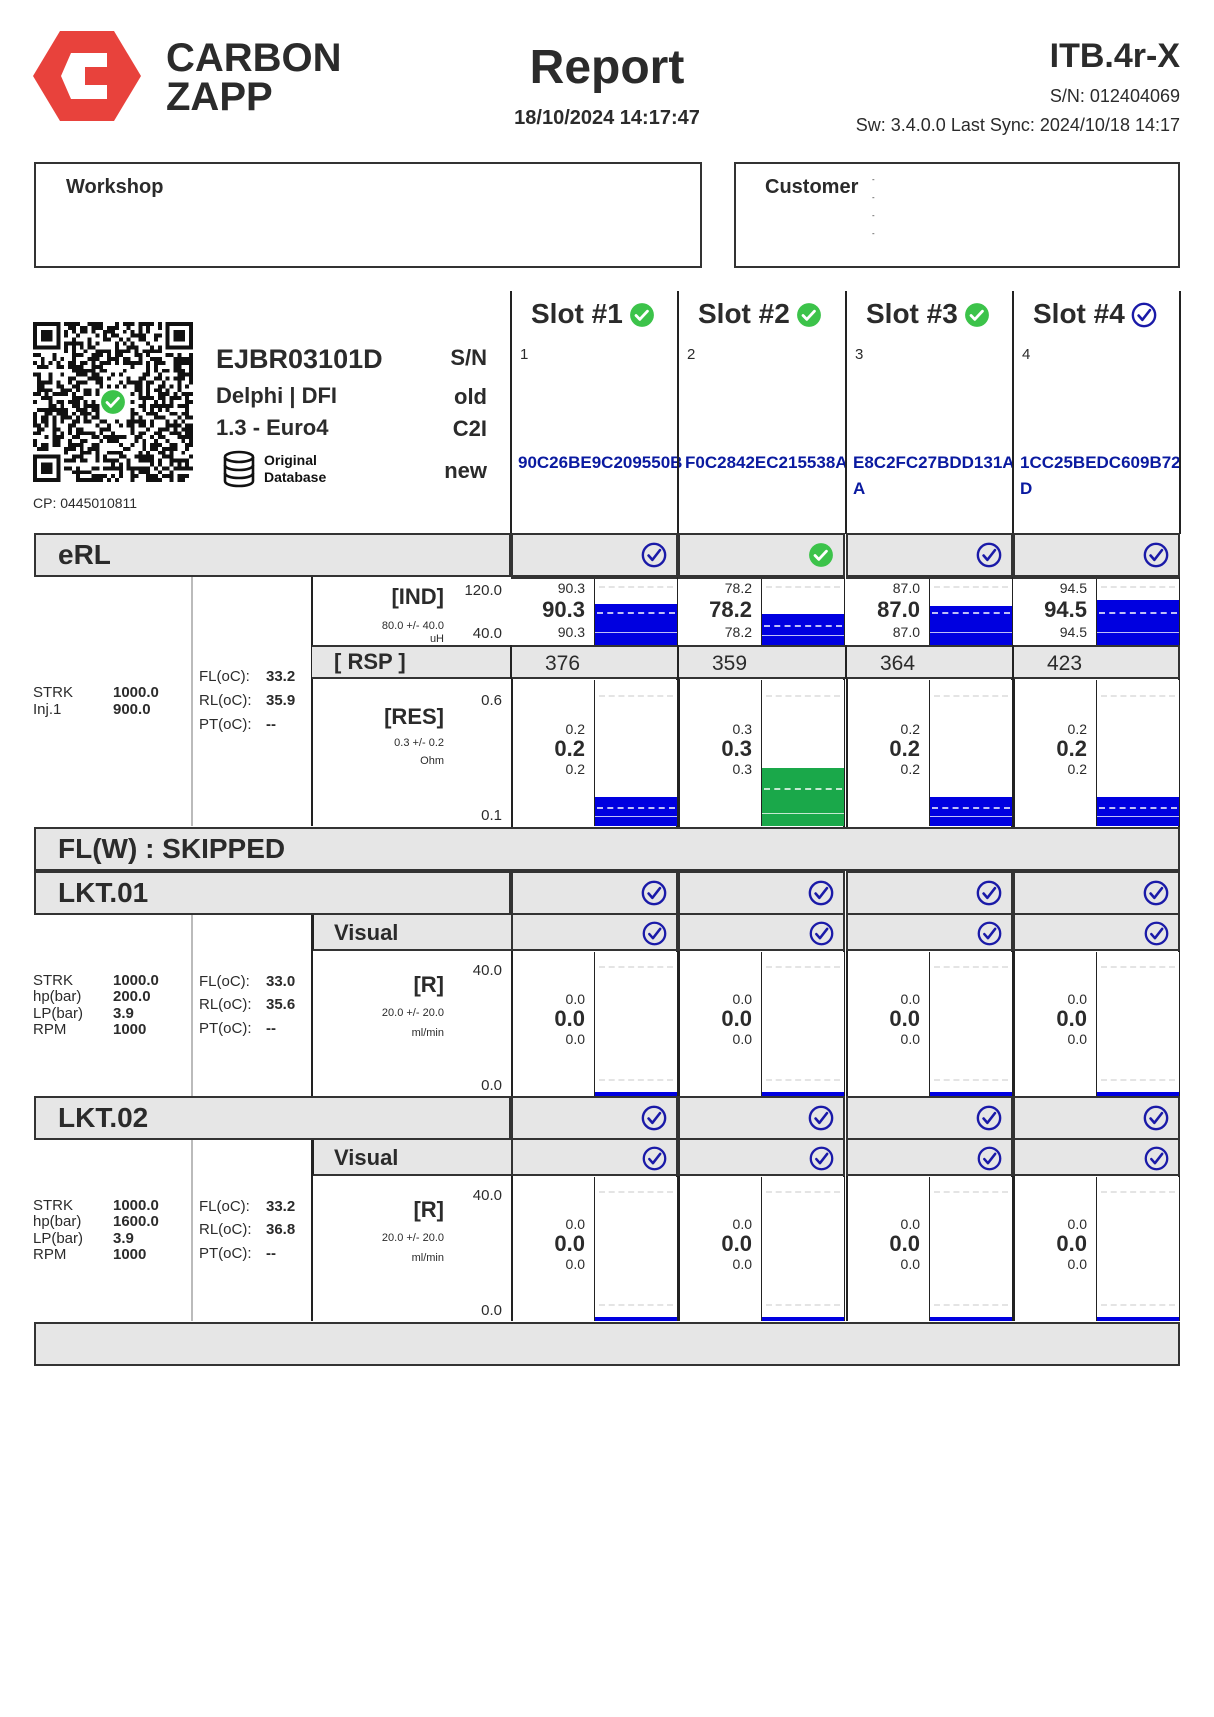 The height and width of the screenshot is (1717, 1214). Describe the element at coordinates (977, 315) in the screenshot. I see `check-circle-filled-icon` at that location.